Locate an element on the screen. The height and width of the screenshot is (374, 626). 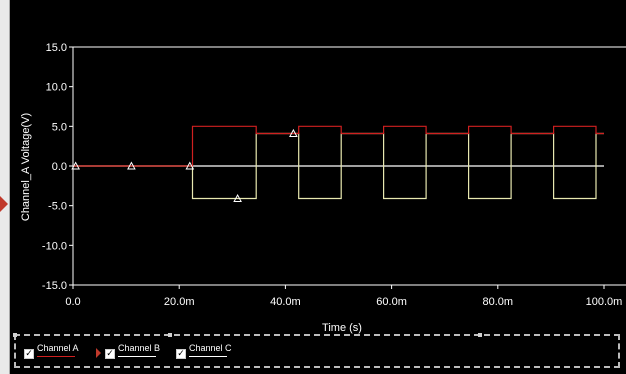
x-tick-label: 40.0m is located at coordinates (285, 302).